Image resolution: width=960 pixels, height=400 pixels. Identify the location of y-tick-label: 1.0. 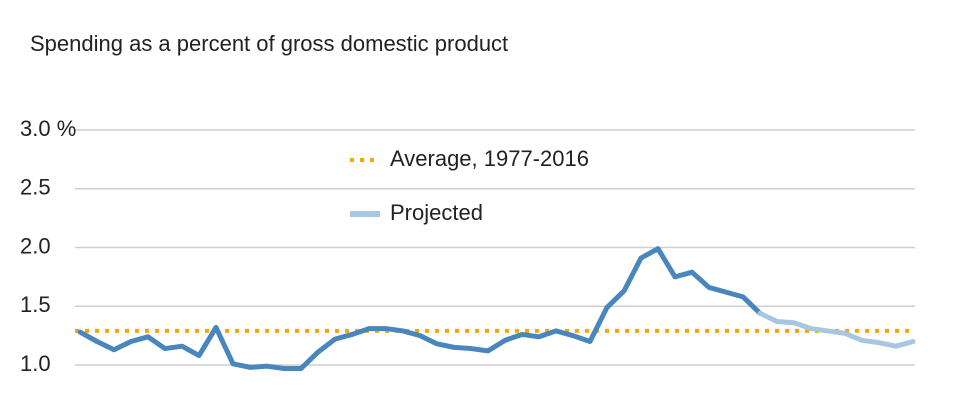
(35, 363).